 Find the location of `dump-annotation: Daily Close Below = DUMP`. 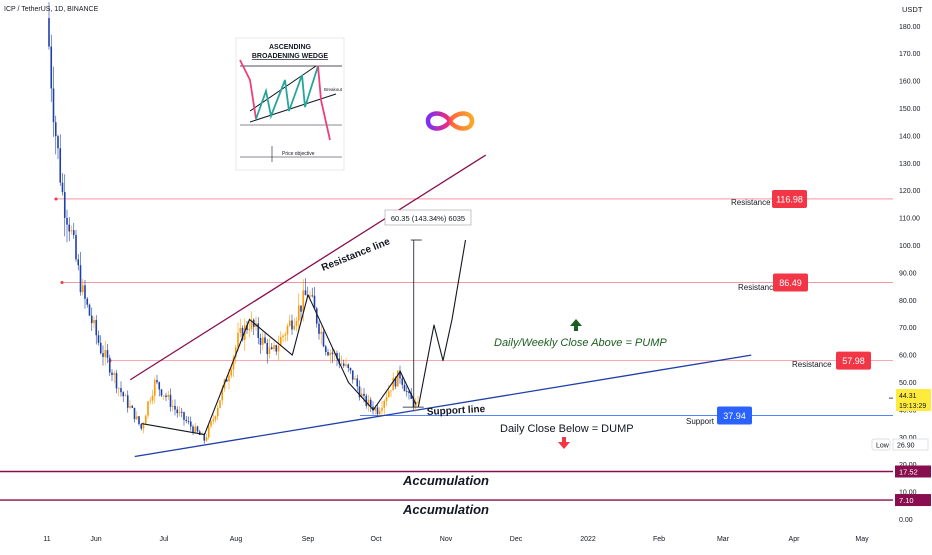

dump-annotation: Daily Close Below = DUMP is located at coordinates (567, 429).